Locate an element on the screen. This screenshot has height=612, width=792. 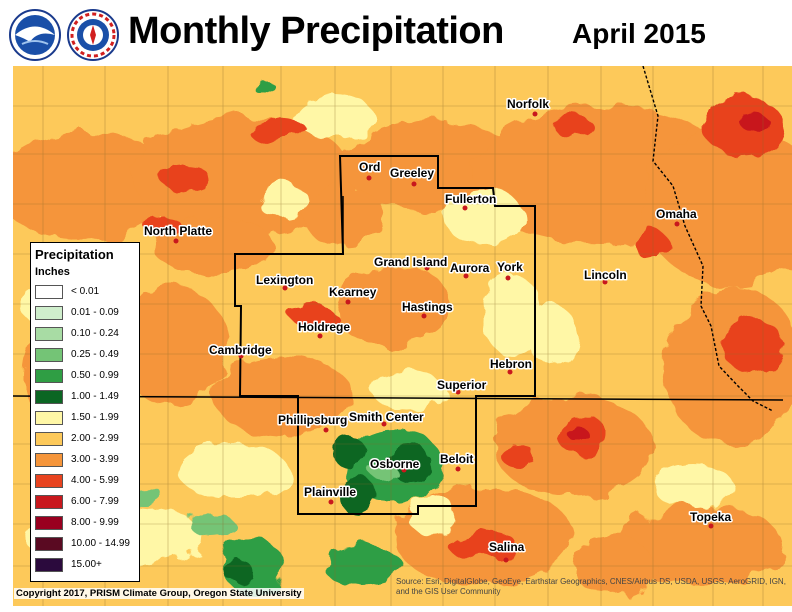
city-hebron: Hebron is located at coordinates (511, 365).